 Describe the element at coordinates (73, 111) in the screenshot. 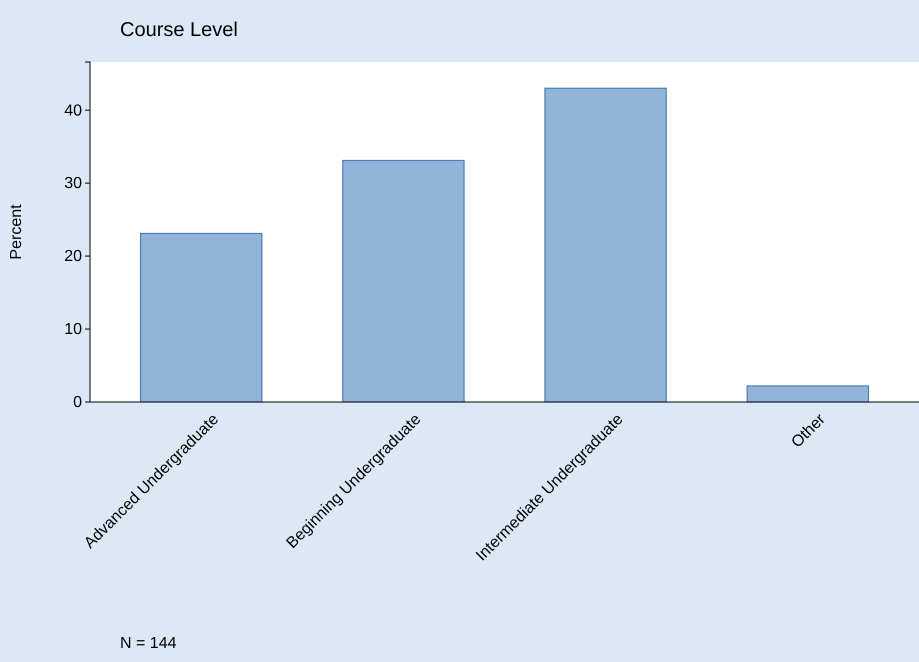

I see `y-tick-label: 40` at that location.